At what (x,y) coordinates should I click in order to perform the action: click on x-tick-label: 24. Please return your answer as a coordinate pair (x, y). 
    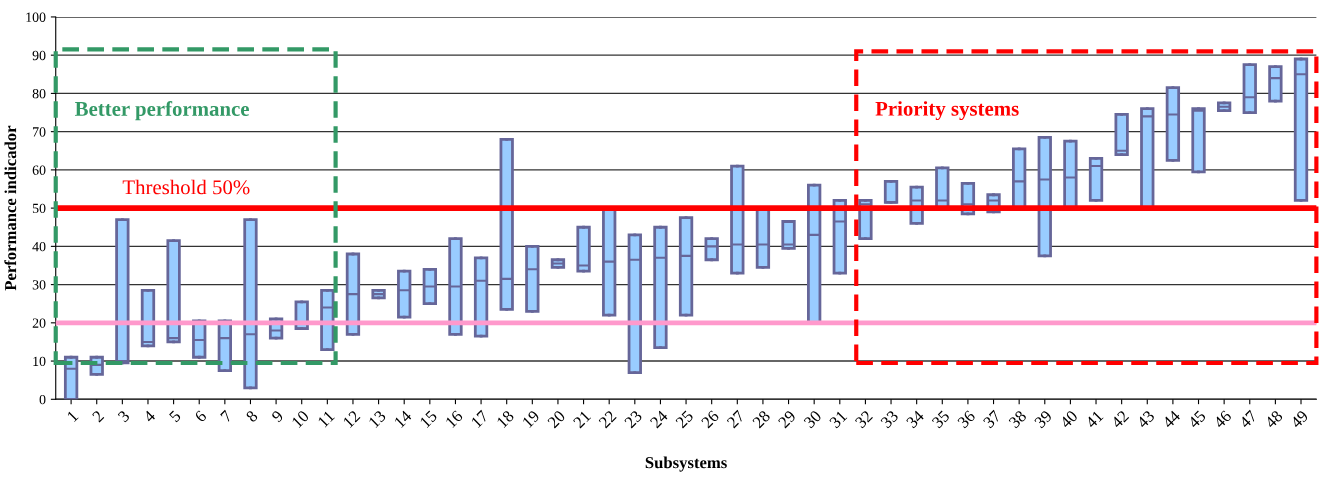
    Looking at the image, I should click on (659, 419).